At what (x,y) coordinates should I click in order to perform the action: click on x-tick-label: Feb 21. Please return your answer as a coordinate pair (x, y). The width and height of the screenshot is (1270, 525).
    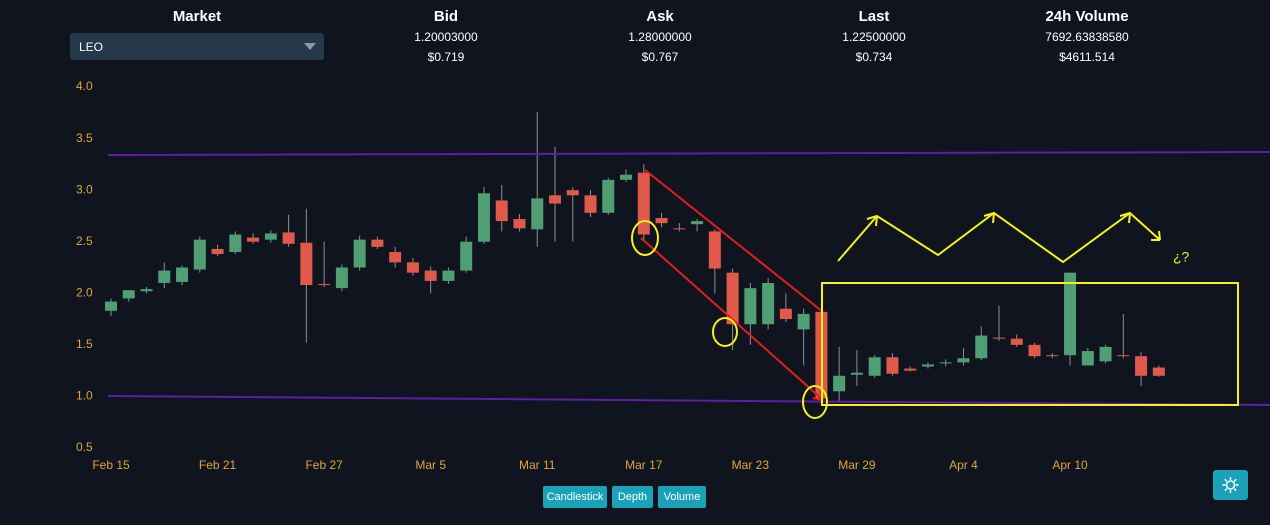
    Looking at the image, I should click on (218, 465).